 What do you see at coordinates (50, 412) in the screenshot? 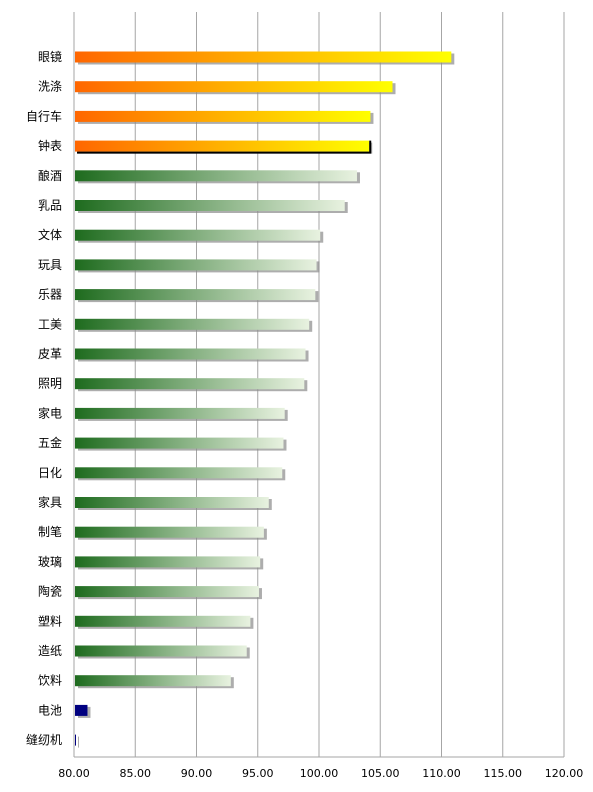
I see `category-label: 家电` at bounding box center [50, 412].